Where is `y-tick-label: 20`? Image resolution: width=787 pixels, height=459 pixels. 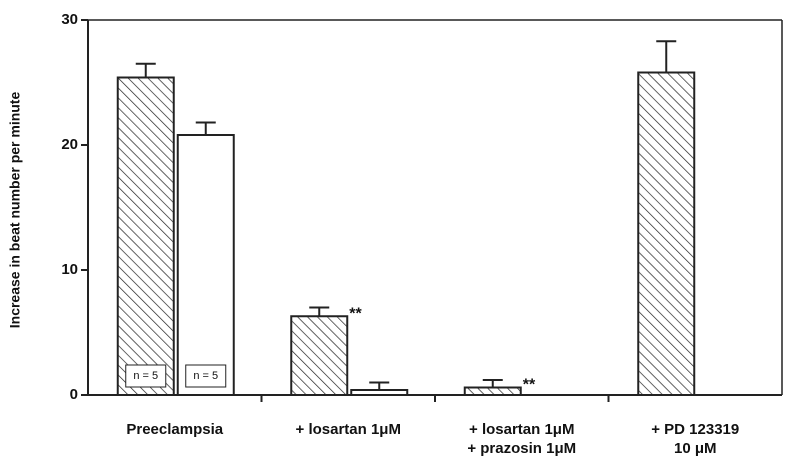 y-tick-label: 20 is located at coordinates (69, 144).